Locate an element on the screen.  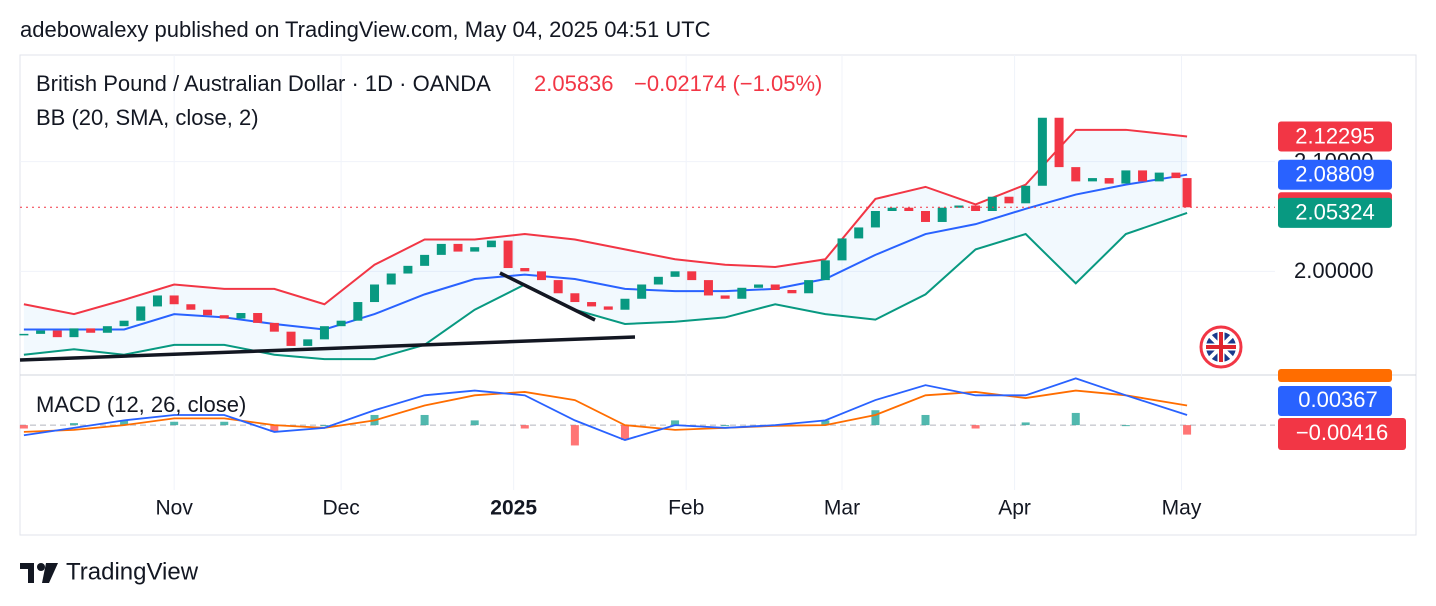
signal-line is located at coordinates (605, 411).